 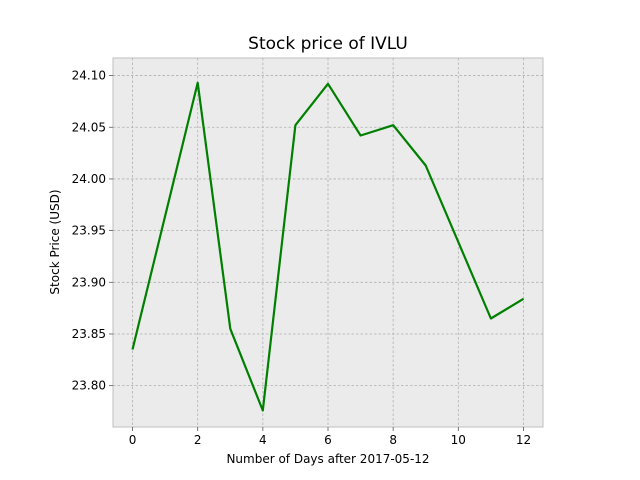 What do you see at coordinates (55, 241) in the screenshot?
I see `y-axis-label: Stock Price (USD)` at bounding box center [55, 241].